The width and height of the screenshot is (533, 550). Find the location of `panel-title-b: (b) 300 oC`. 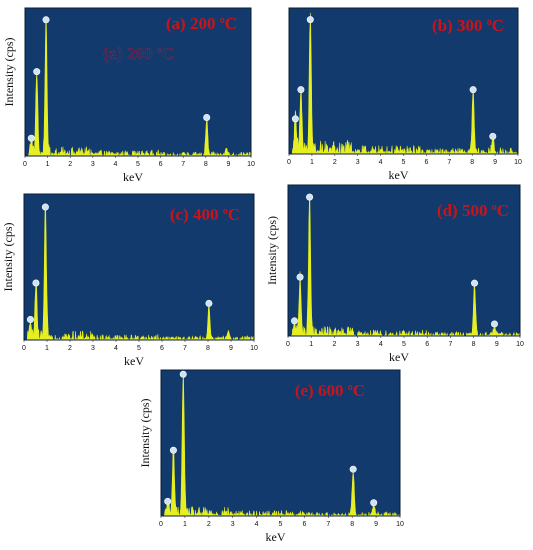

panel-title-b: (b) 300 oC is located at coordinates (468, 25).